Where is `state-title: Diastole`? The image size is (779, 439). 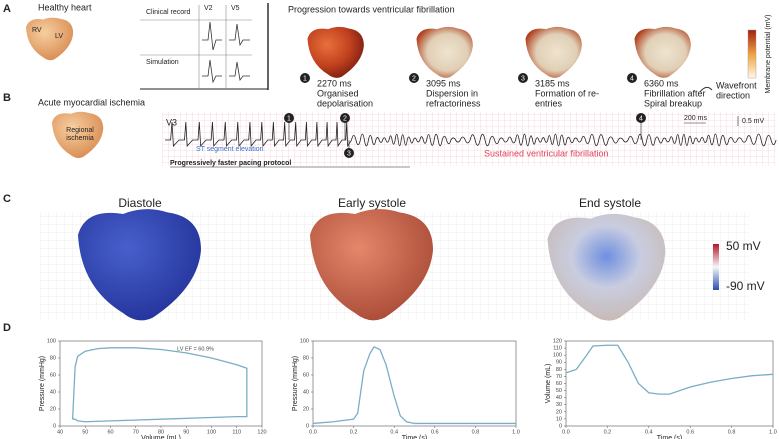 state-title: Diastole is located at coordinates (140, 203).